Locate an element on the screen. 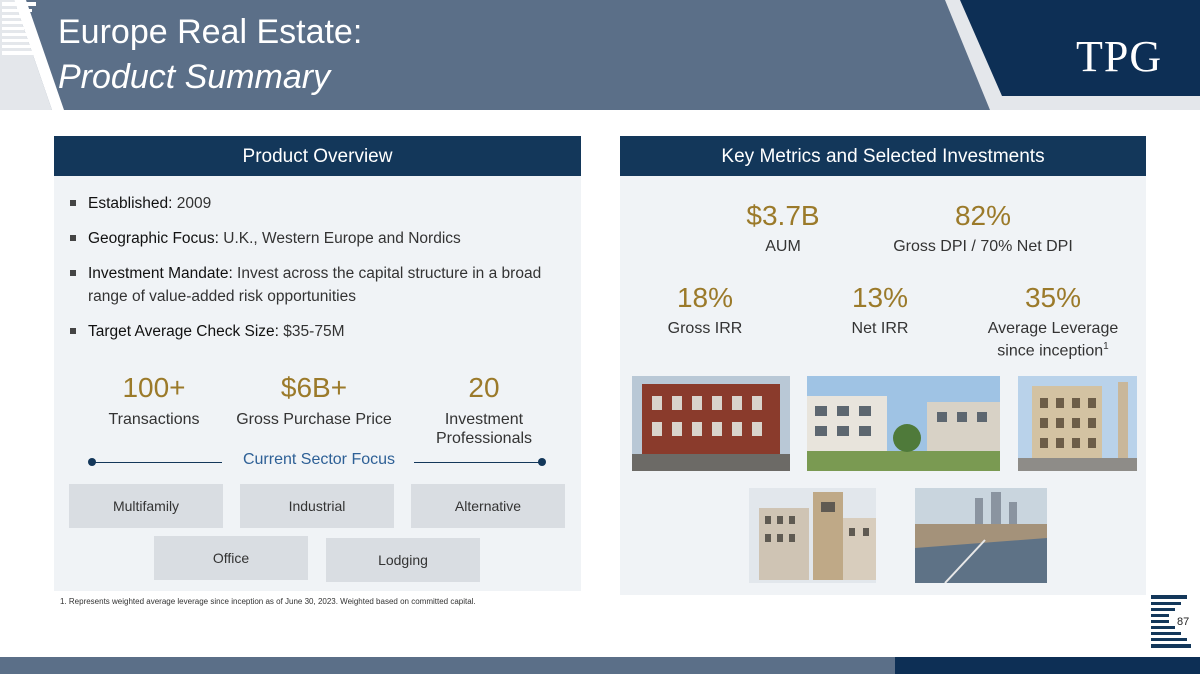 The width and height of the screenshot is (1200, 674). metric-value: 82% is located at coordinates (983, 215).